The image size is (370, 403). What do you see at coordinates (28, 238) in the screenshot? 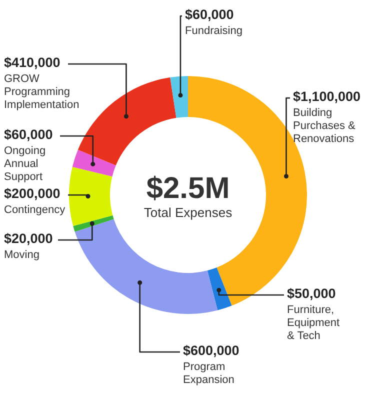
I see `data-label: $20,000` at bounding box center [28, 238].